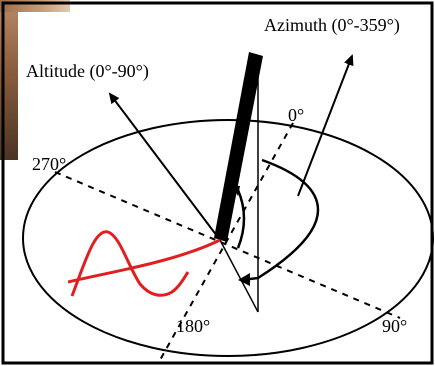 This screenshot has width=435, height=366. I want to click on east-label: 90°, so click(394, 326).